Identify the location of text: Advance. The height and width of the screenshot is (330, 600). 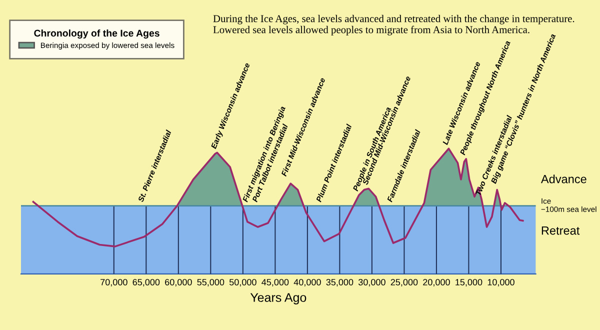
(563, 179).